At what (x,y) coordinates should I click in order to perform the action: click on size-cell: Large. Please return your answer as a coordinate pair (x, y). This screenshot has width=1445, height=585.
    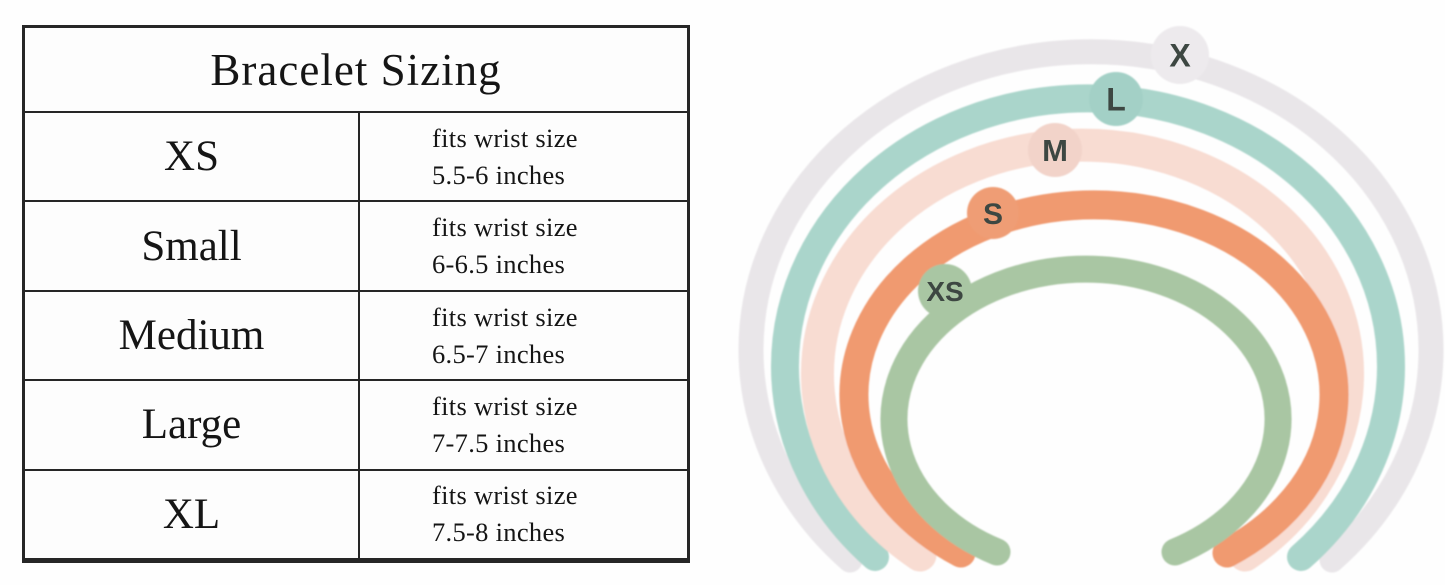
    Looking at the image, I should click on (192, 425).